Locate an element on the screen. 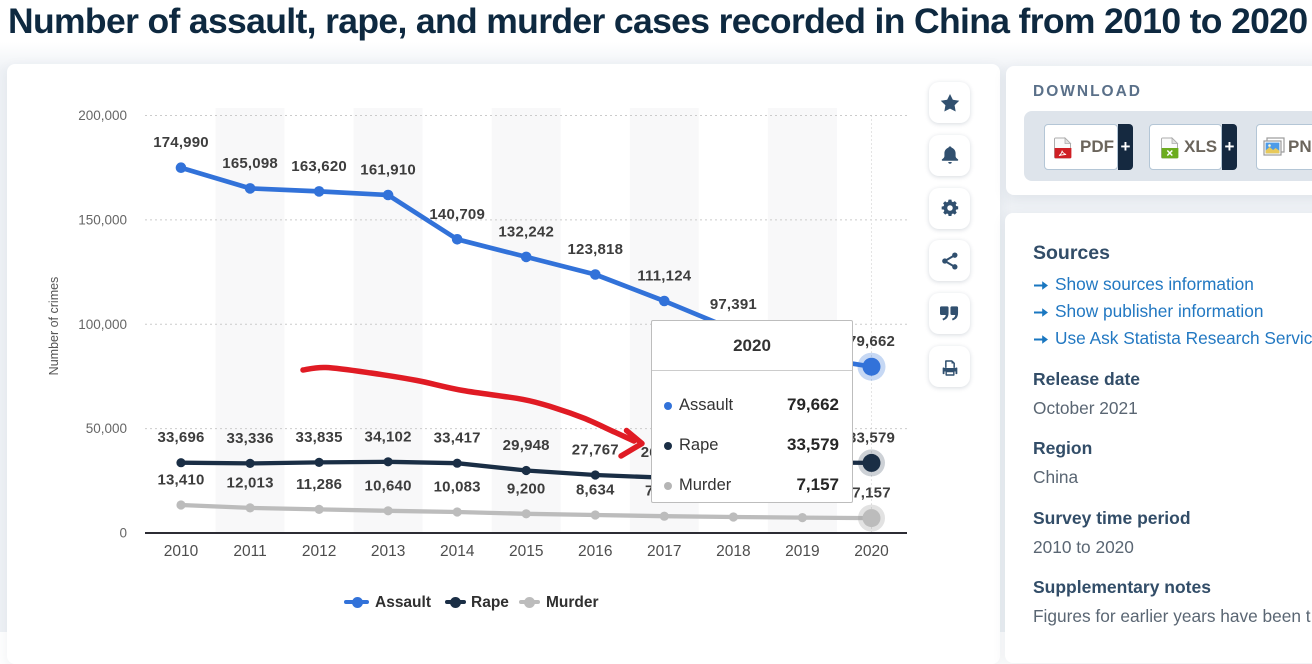 Image resolution: width=1312 pixels, height=664 pixels. svg-text: 2012 is located at coordinates (319, 551).